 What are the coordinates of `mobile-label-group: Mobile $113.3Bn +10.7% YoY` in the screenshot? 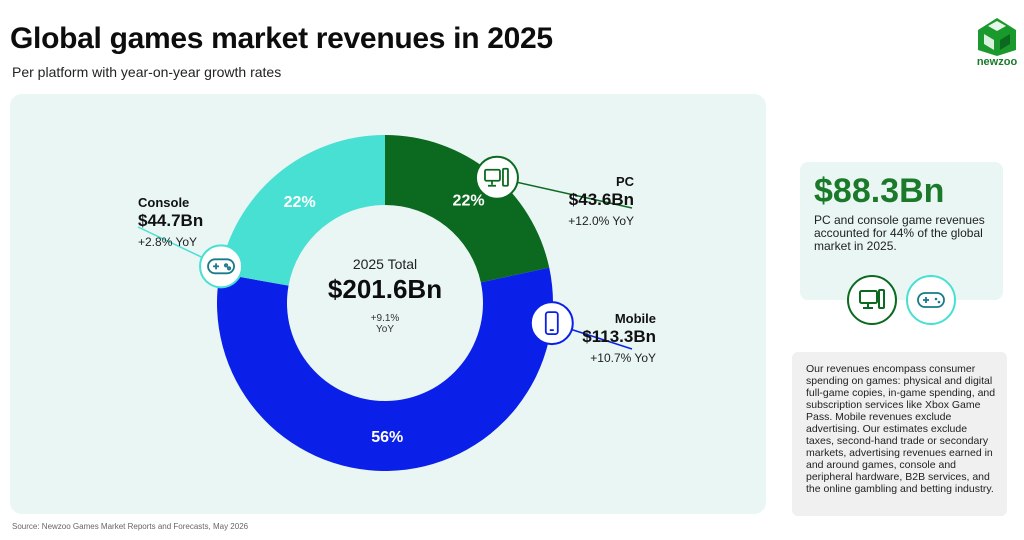 It's located at (608, 338).